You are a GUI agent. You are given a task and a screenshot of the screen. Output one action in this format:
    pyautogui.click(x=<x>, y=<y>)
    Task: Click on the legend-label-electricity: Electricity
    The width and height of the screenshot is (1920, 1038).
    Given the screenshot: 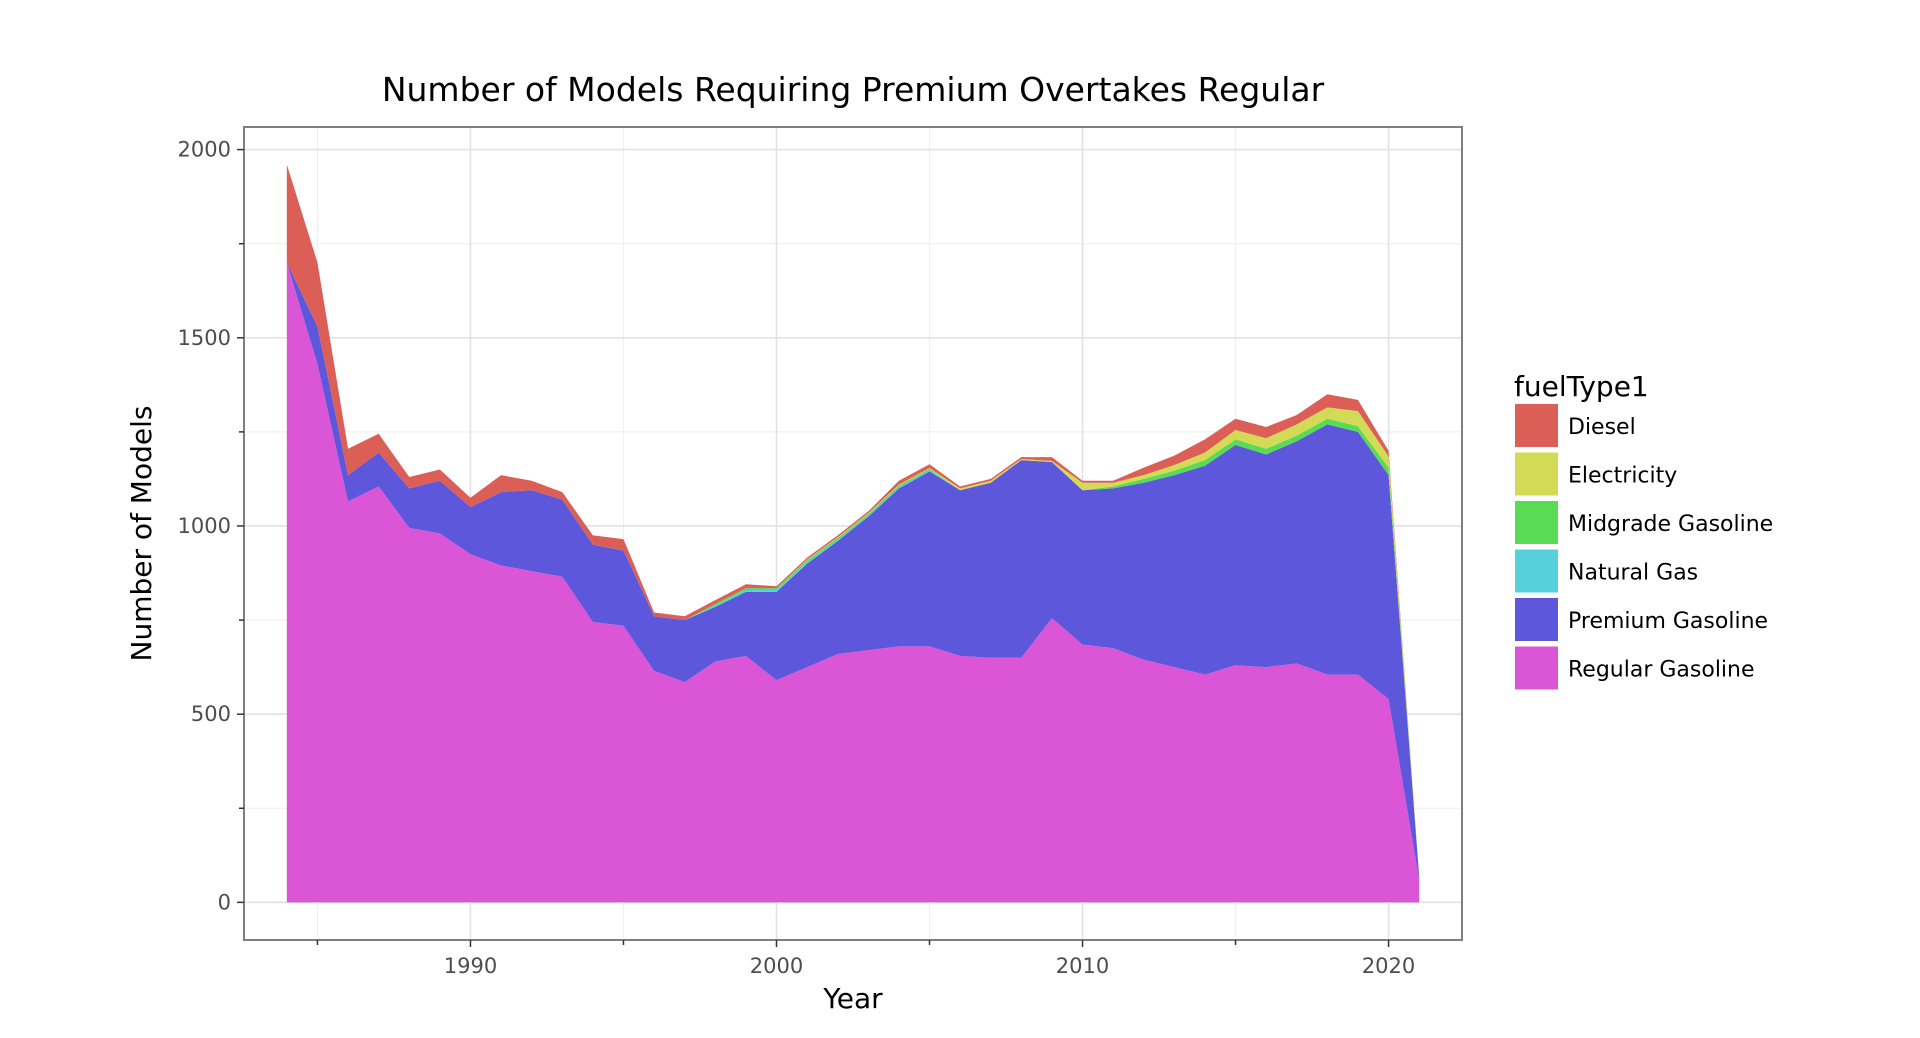 What is the action you would take?
    pyautogui.click(x=1622, y=476)
    